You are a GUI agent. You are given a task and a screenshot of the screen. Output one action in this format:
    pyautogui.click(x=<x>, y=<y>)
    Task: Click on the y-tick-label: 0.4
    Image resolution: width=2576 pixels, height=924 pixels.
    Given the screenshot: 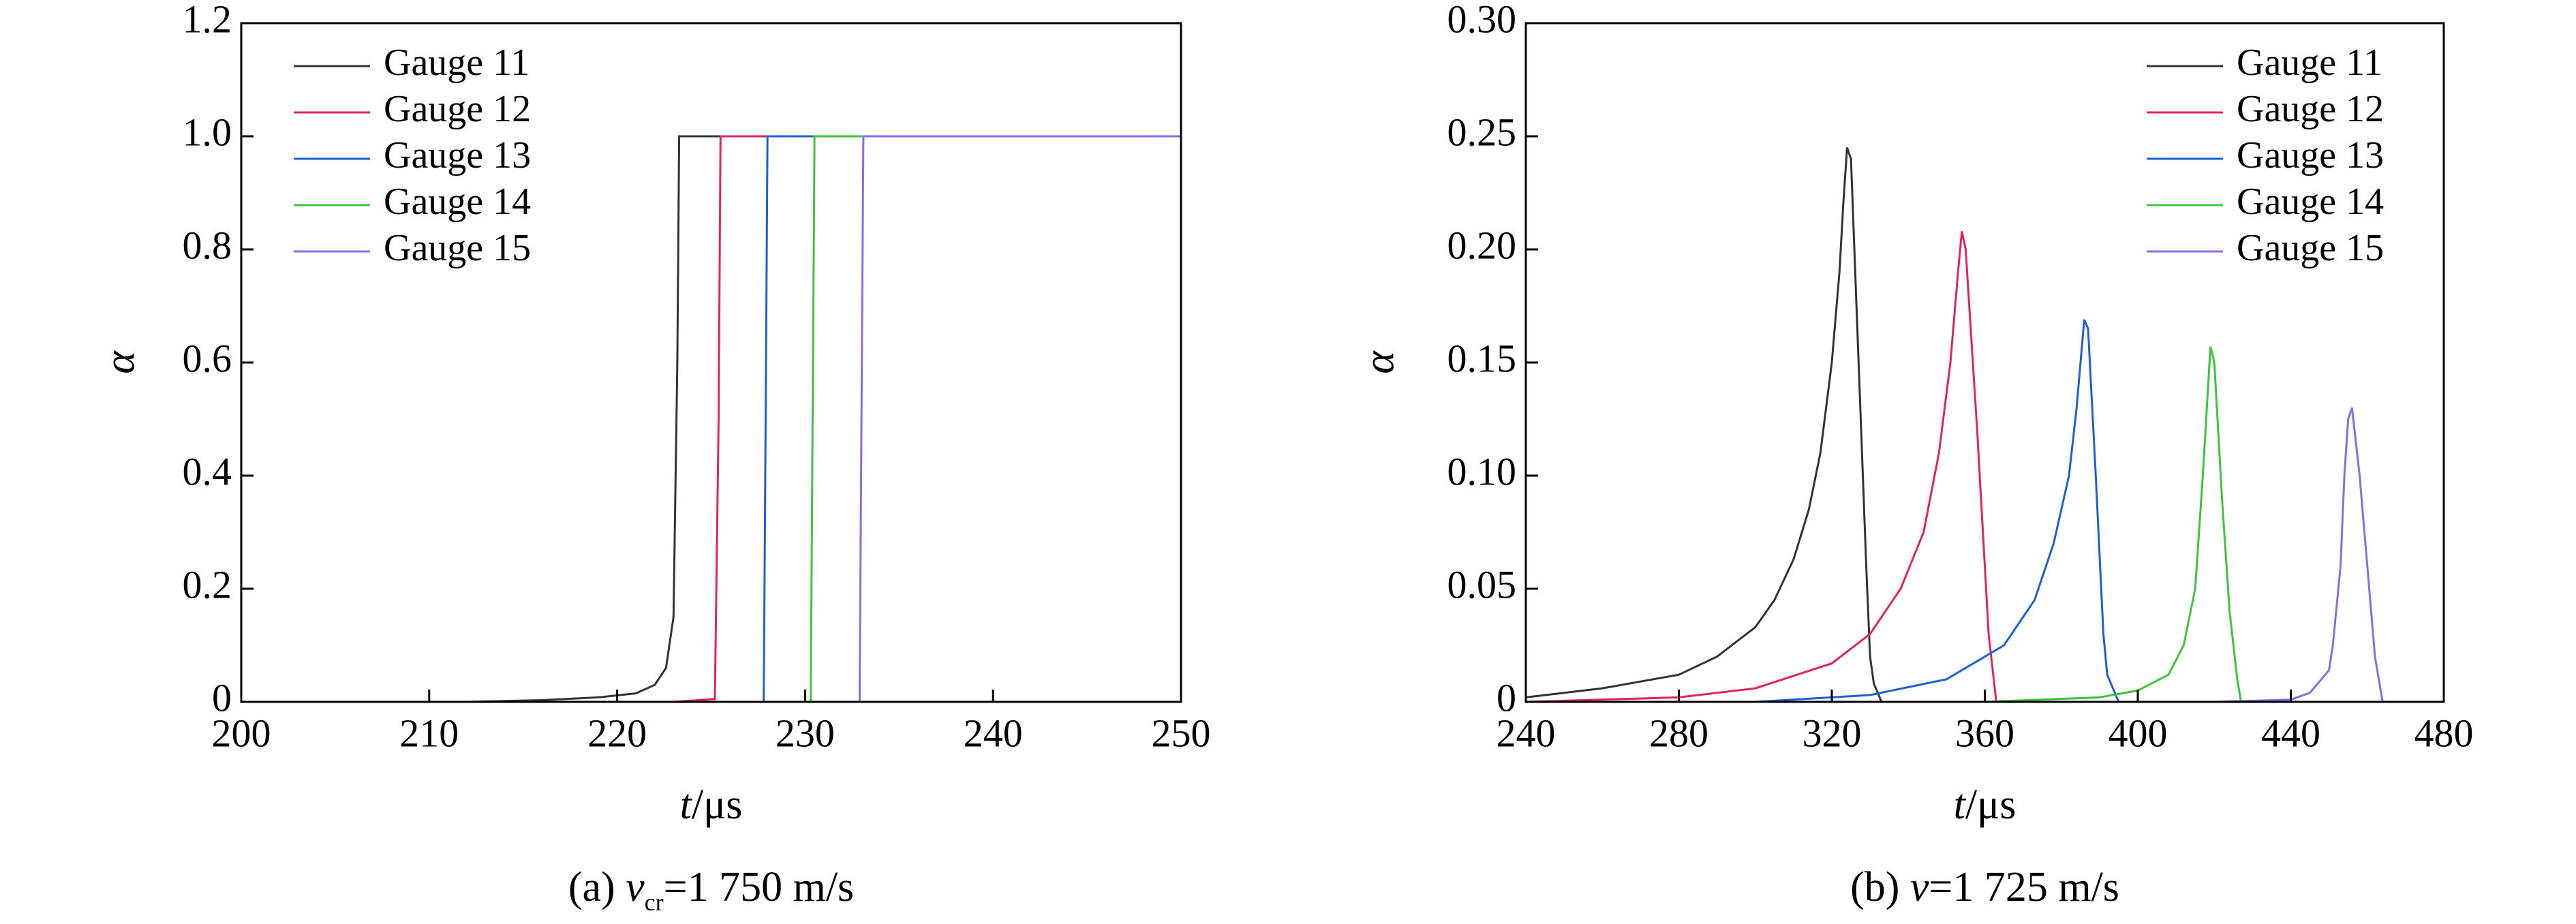 What is the action you would take?
    pyautogui.click(x=207, y=471)
    